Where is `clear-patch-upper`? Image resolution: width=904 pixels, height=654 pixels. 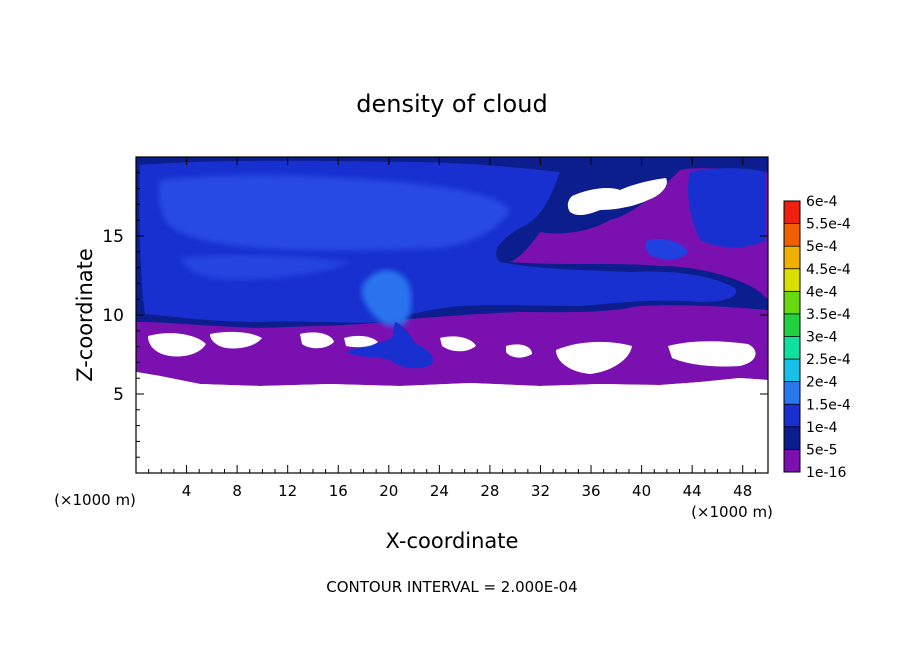 clear-patch-upper is located at coordinates (617, 197).